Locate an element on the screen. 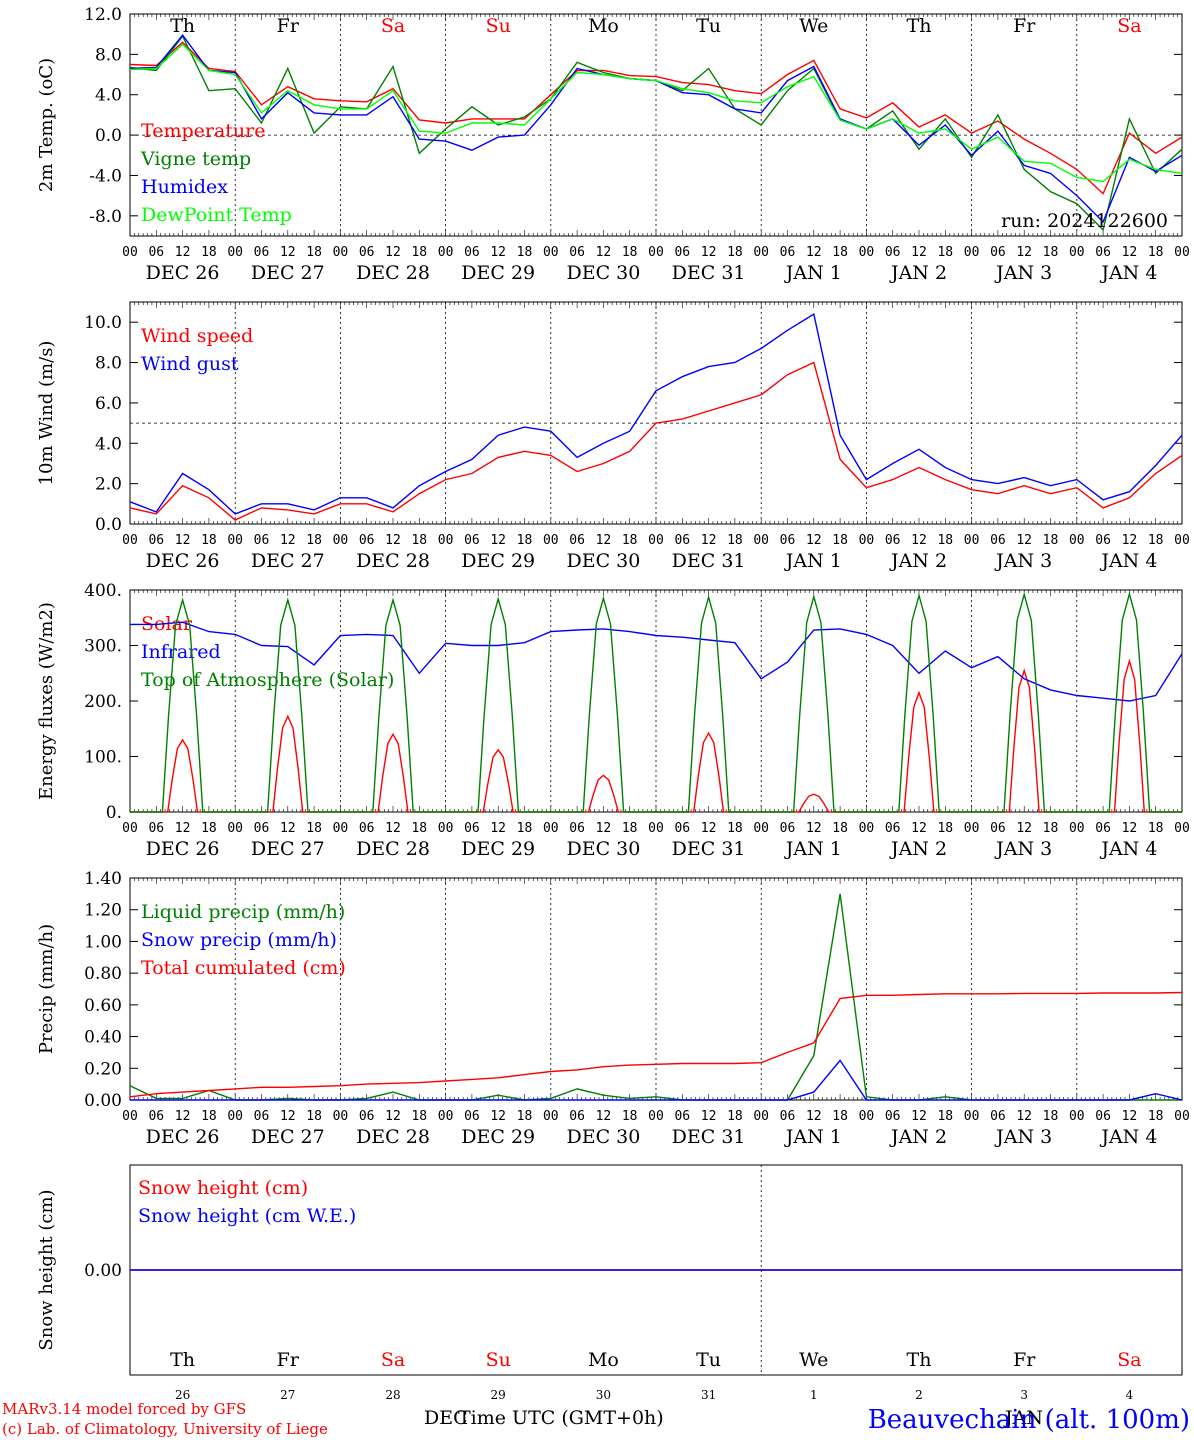 The width and height of the screenshot is (1194, 1440). weekday-label-top: Th is located at coordinates (182, 26).